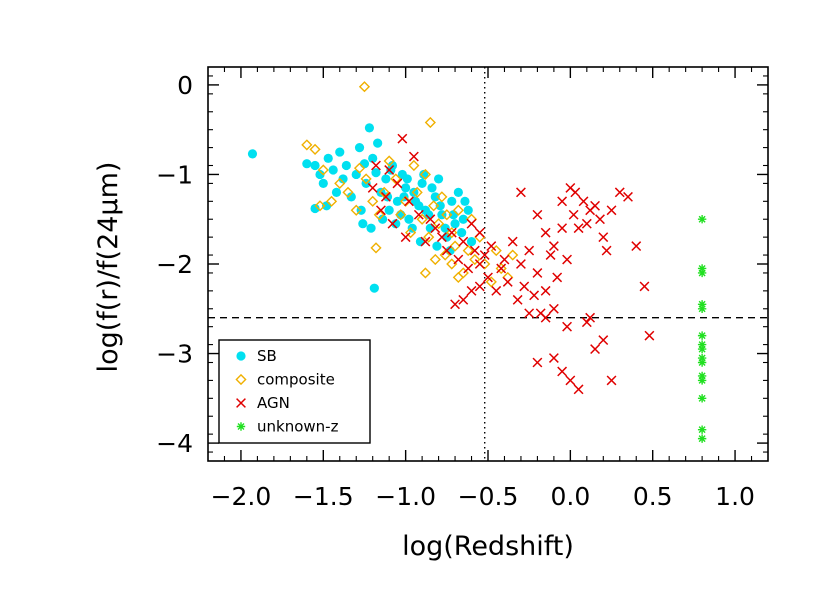  What do you see at coordinates (273, 403) in the screenshot?
I see `legend-label: AGN` at bounding box center [273, 403].